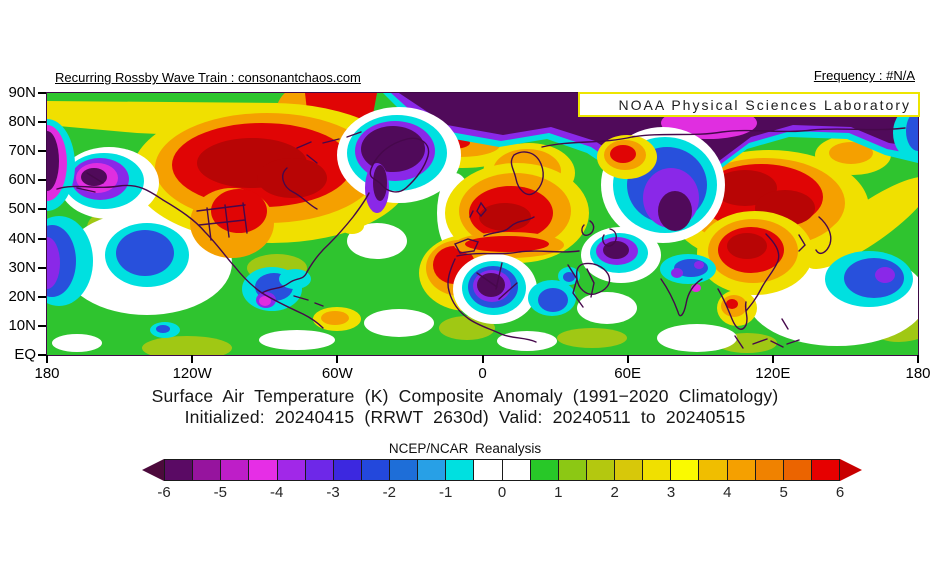 The image size is (930, 580). What do you see at coordinates (864, 75) in the screenshot?
I see `frequency-label: Frequency : #N/A` at bounding box center [864, 75].